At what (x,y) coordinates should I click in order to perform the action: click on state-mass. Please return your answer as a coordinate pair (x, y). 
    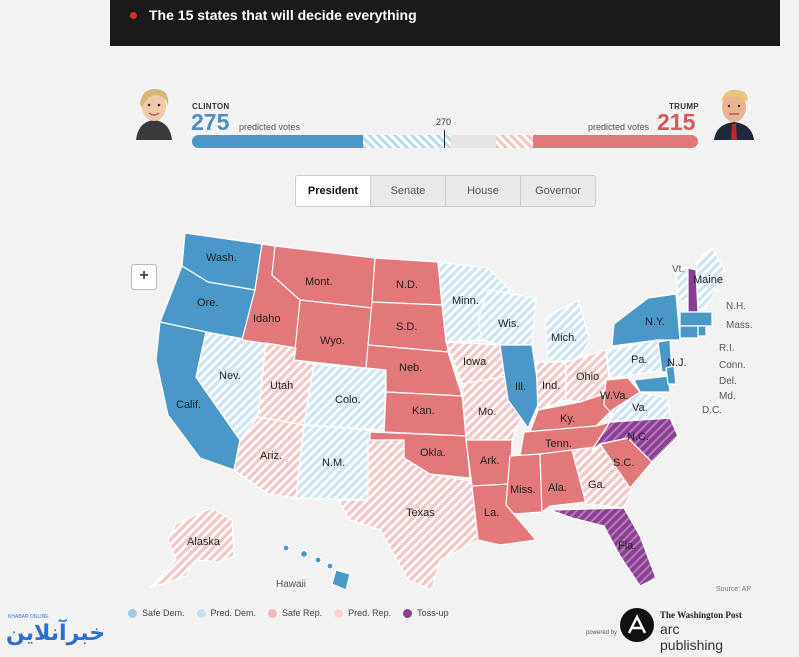
    Looking at the image, I should click on (696, 319).